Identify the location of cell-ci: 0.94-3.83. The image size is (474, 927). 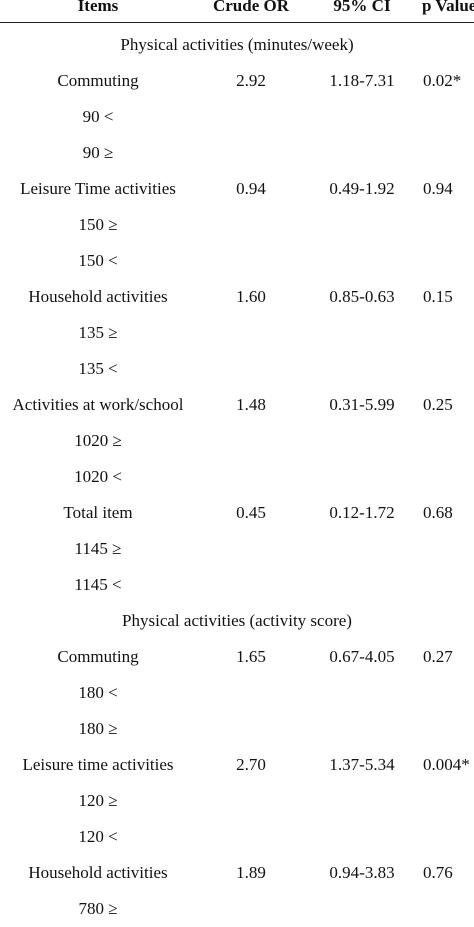
(362, 872).